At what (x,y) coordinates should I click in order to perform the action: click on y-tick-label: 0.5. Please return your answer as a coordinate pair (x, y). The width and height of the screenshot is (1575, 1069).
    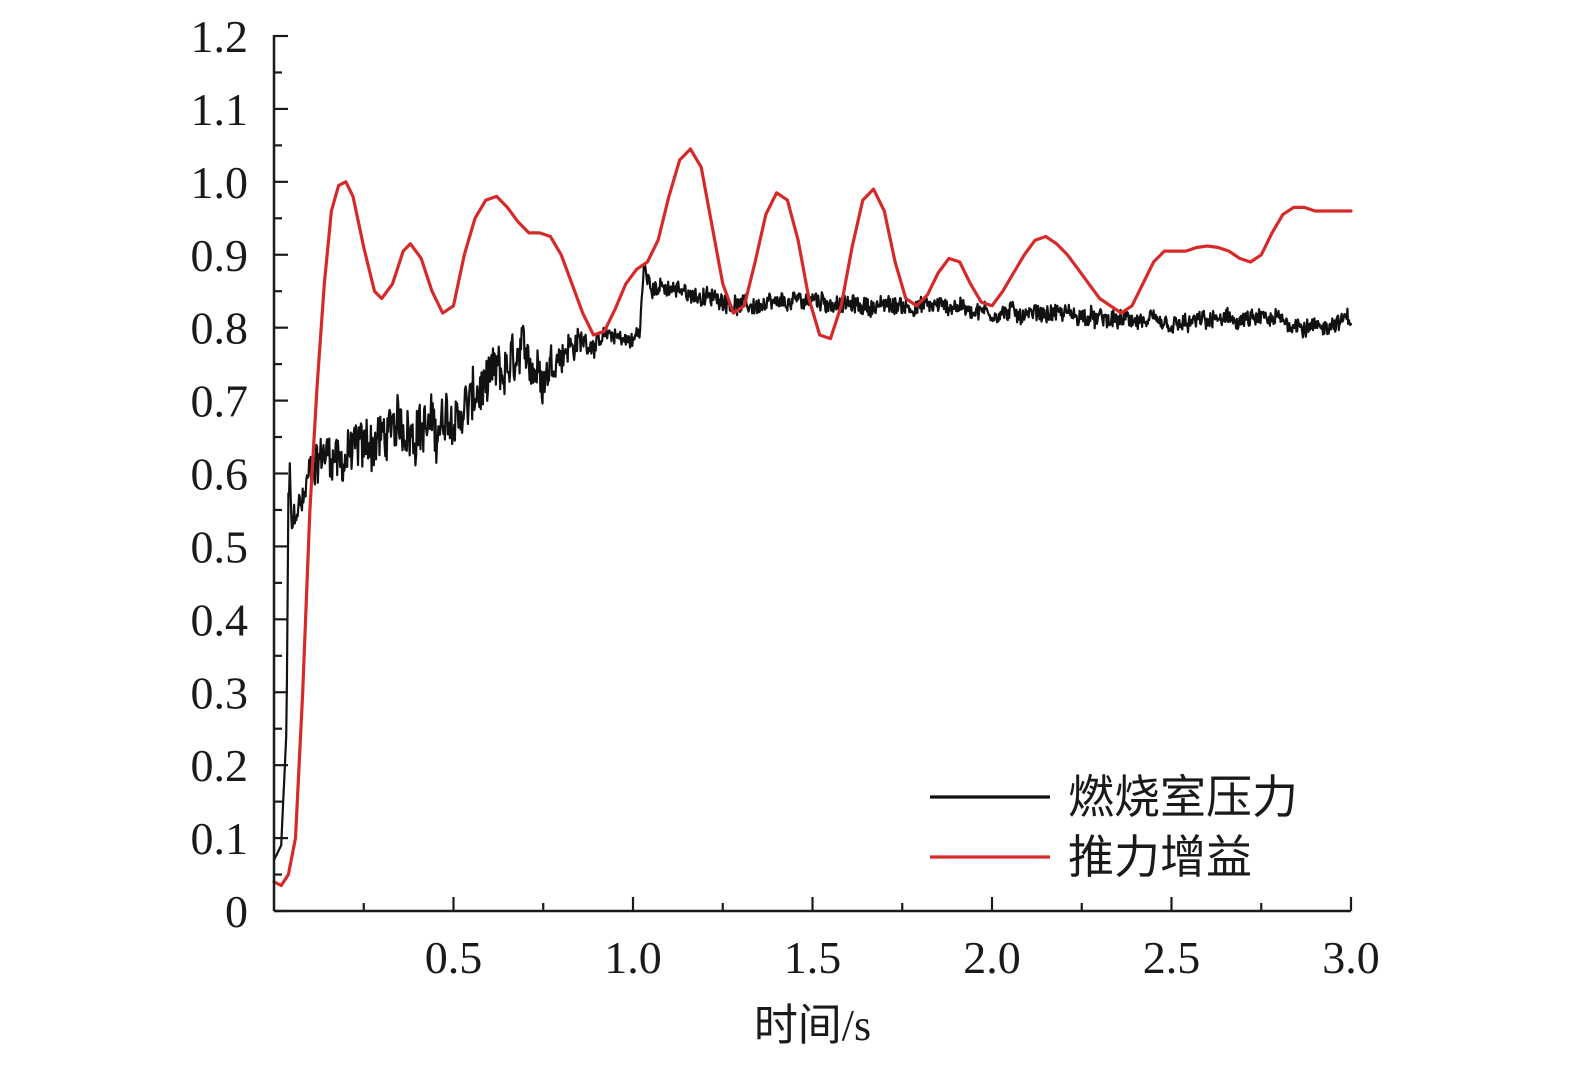
    Looking at the image, I should click on (220, 546).